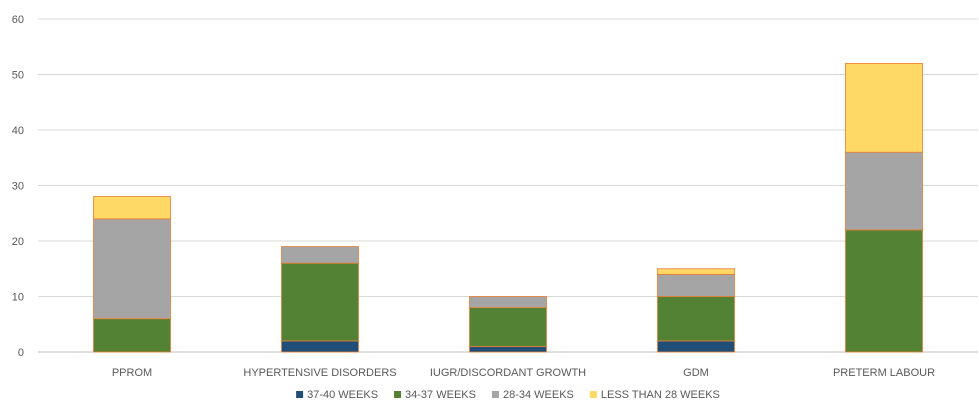  Describe the element at coordinates (440, 395) in the screenshot. I see `legend-label: 34-37 WEEKS` at that location.